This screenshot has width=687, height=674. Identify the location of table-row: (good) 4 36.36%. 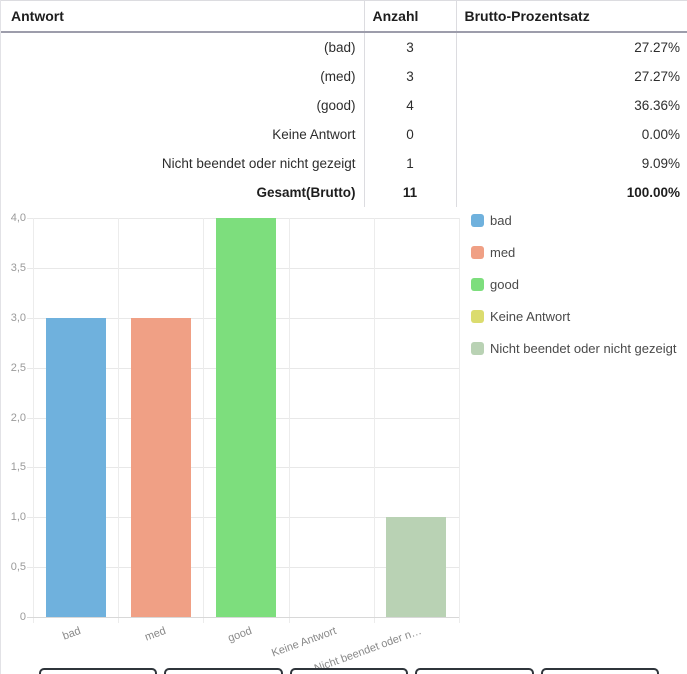
(344, 105).